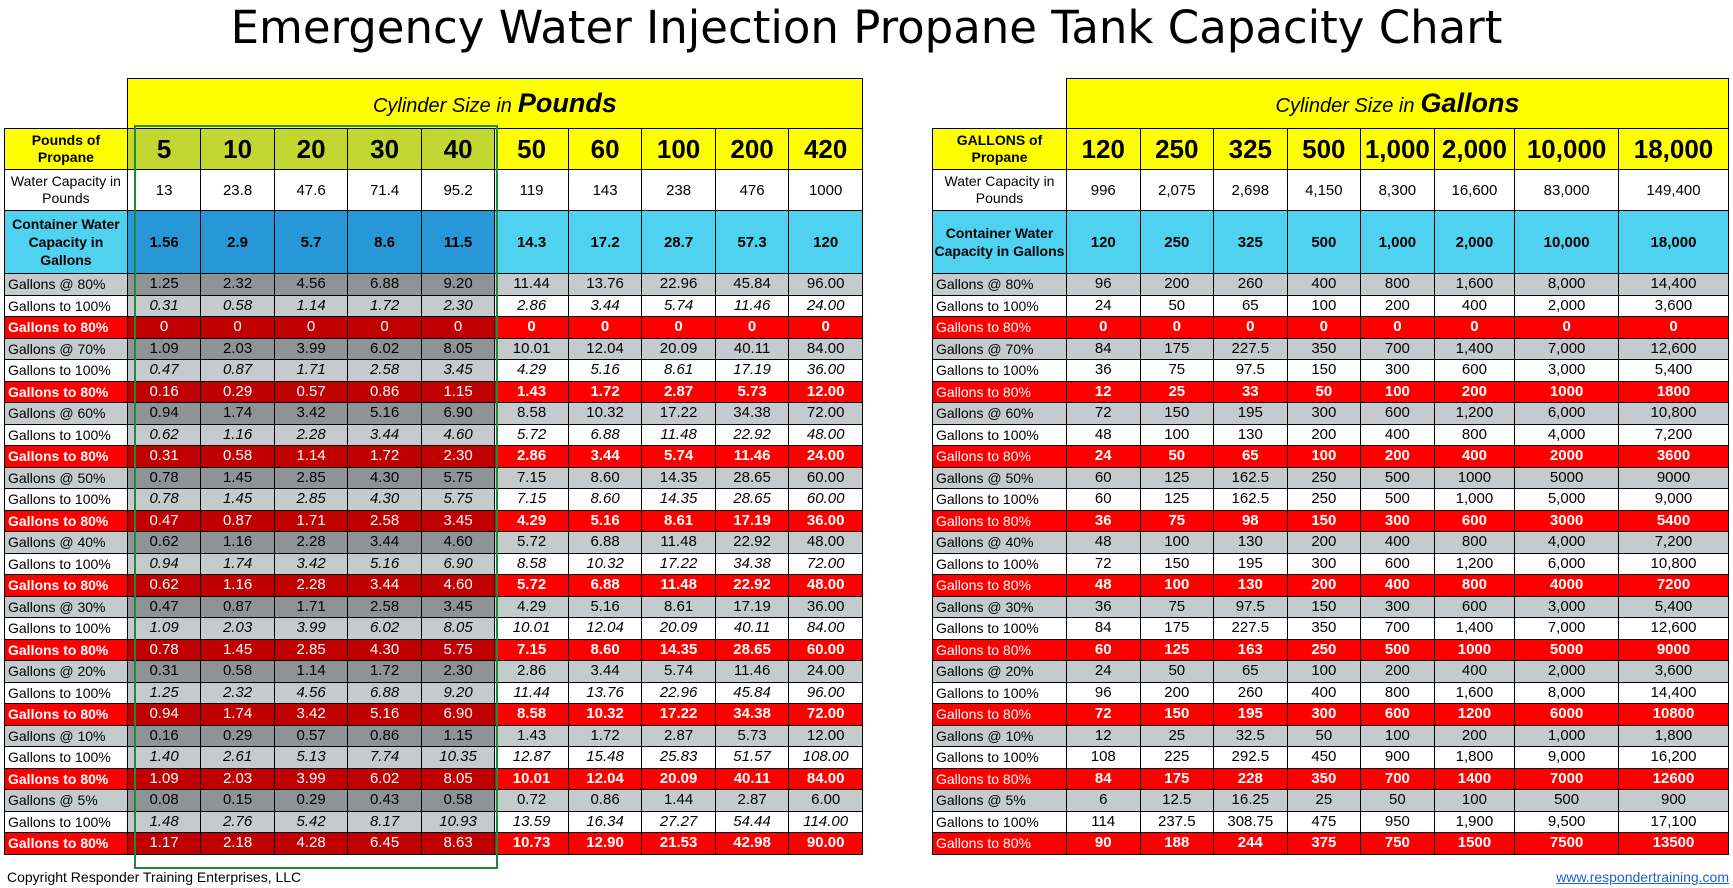  Describe the element at coordinates (605, 542) in the screenshot. I see `table-cell: 6.88` at that location.